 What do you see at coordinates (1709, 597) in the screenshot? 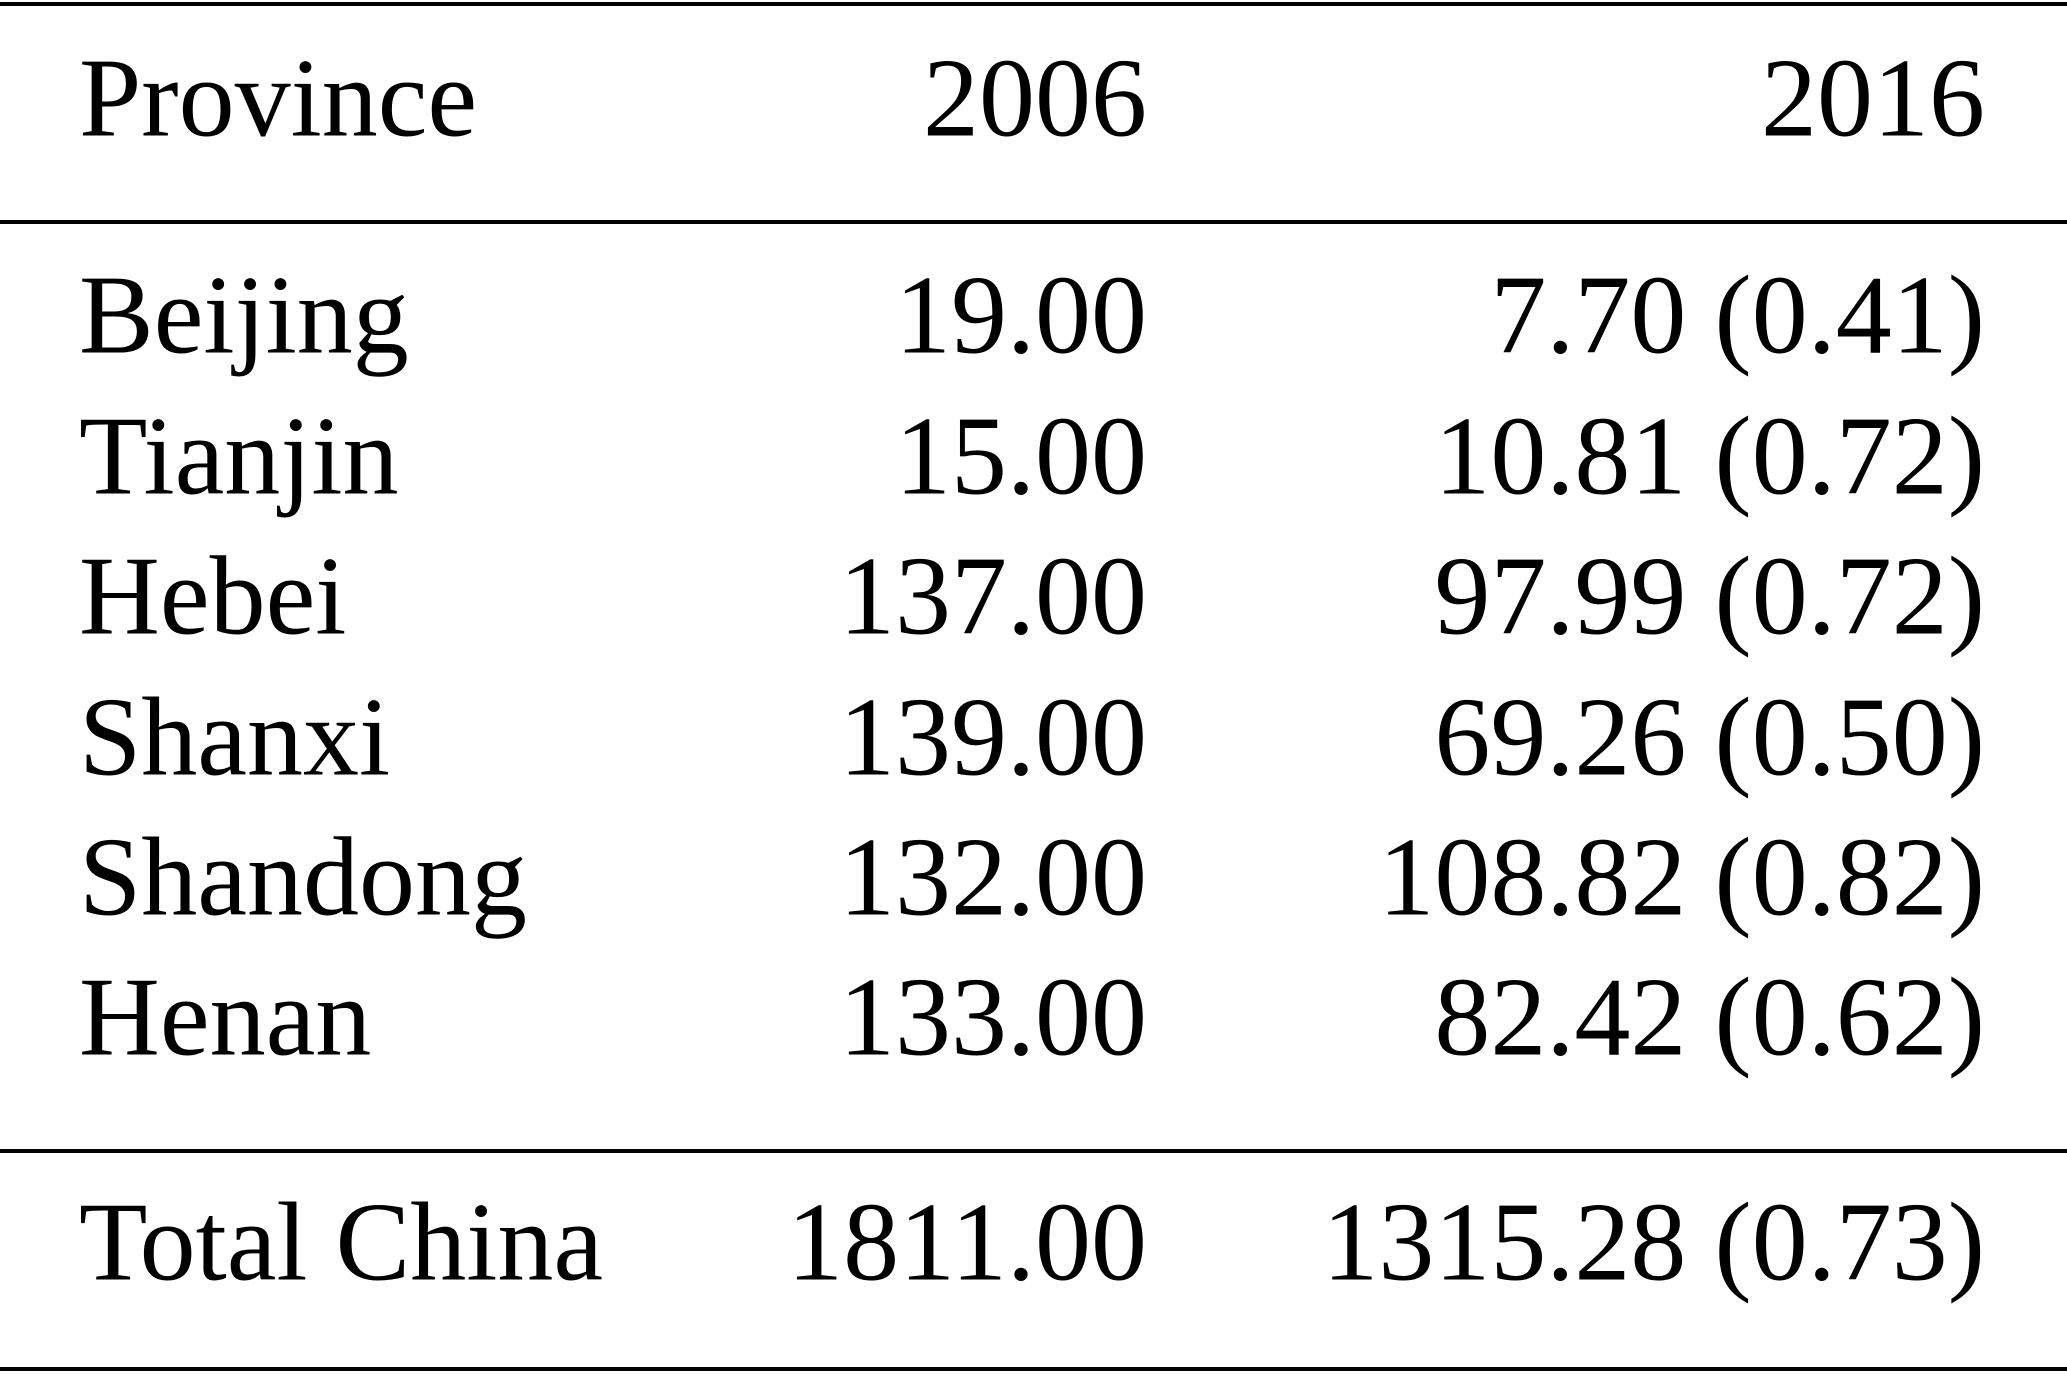
I see `cell: 97.99 (0.72)` at bounding box center [1709, 597].